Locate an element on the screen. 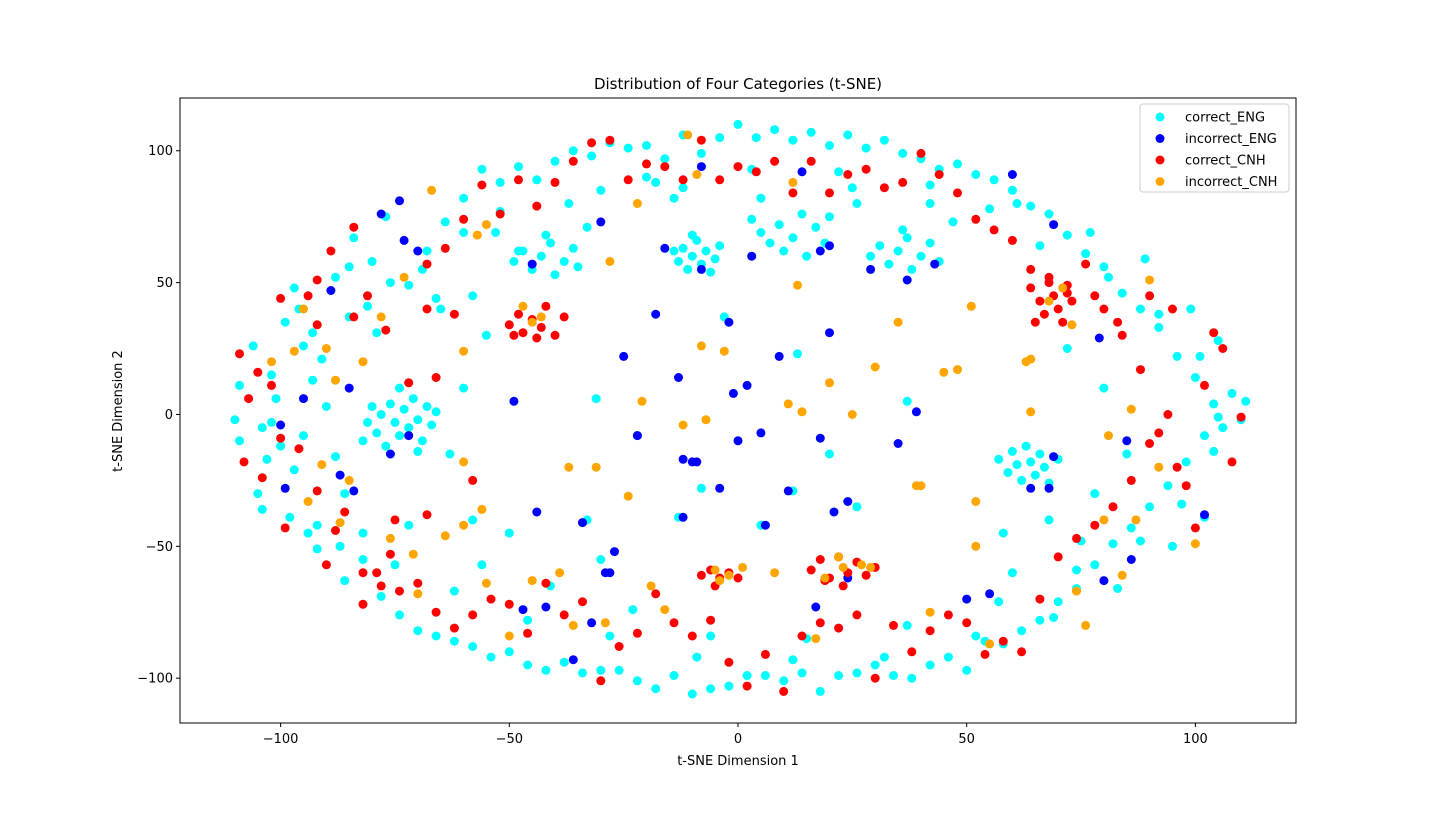  legend-label-correct_CNH: correct_CNH is located at coordinates (1225, 161).